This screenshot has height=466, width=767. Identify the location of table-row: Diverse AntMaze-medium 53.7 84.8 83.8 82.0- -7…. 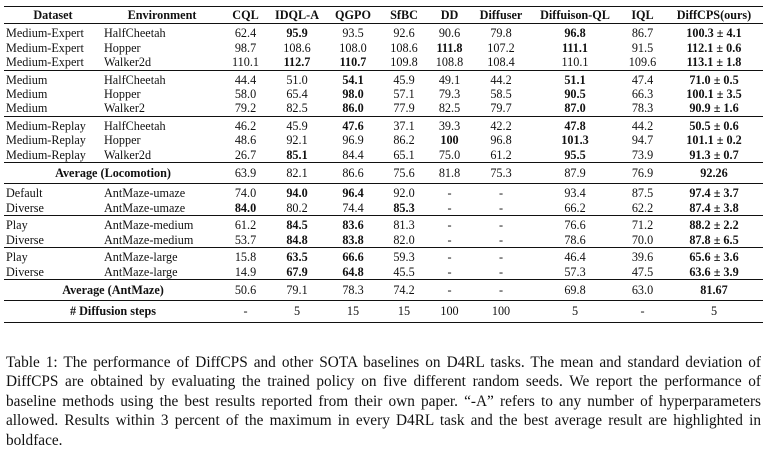
(383, 240).